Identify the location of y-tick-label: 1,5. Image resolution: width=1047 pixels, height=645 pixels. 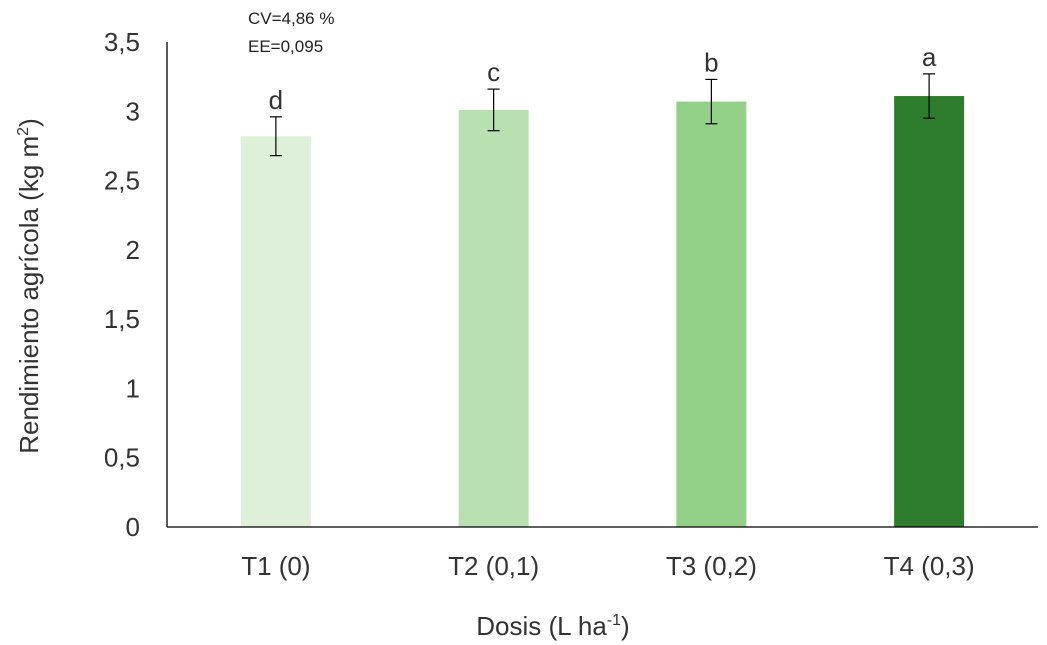
(122, 319).